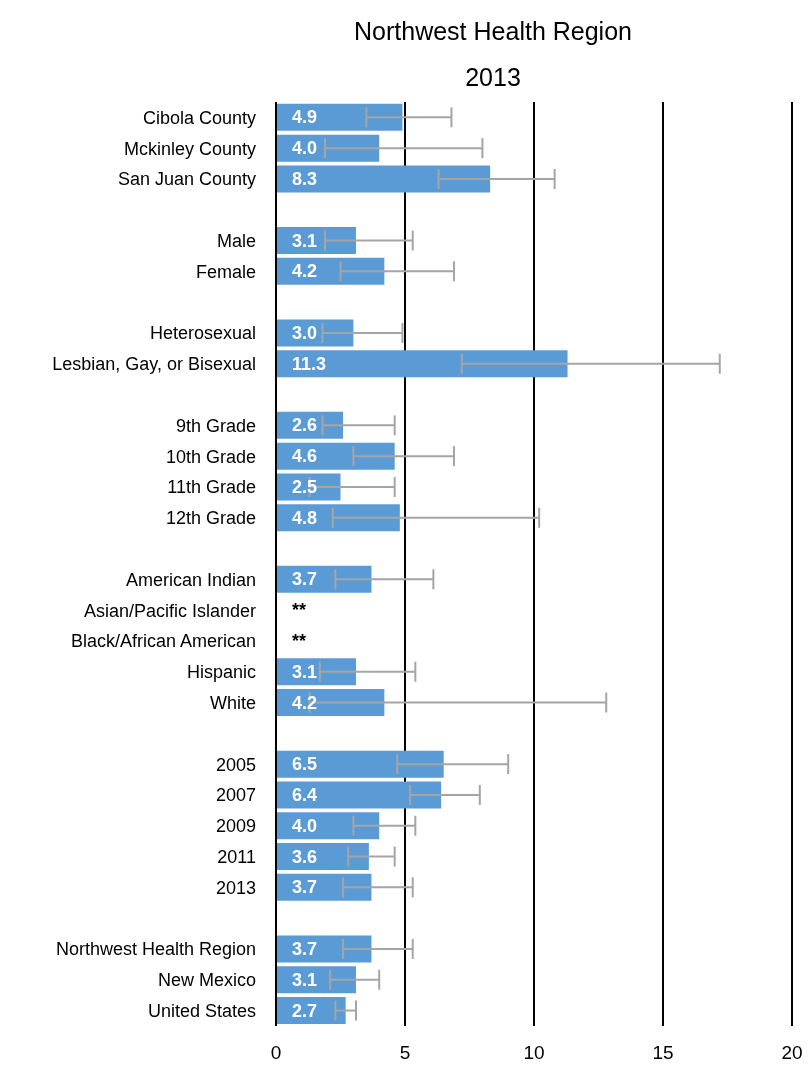 This screenshot has height=1068, width=809. What do you see at coordinates (236, 240) in the screenshot?
I see `y-tick-label: Male` at bounding box center [236, 240].